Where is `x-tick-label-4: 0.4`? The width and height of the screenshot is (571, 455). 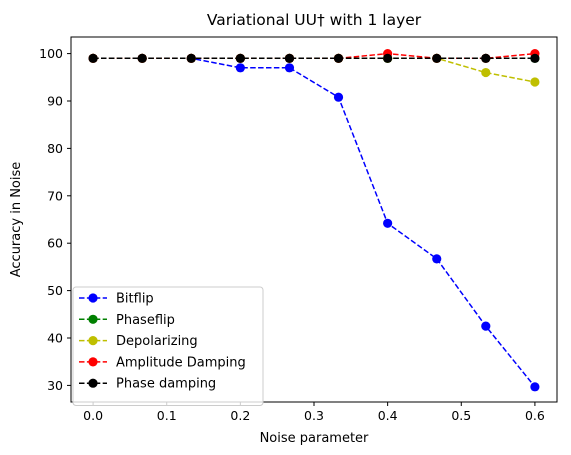
x-tick-label-4: 0.4 is located at coordinates (388, 415).